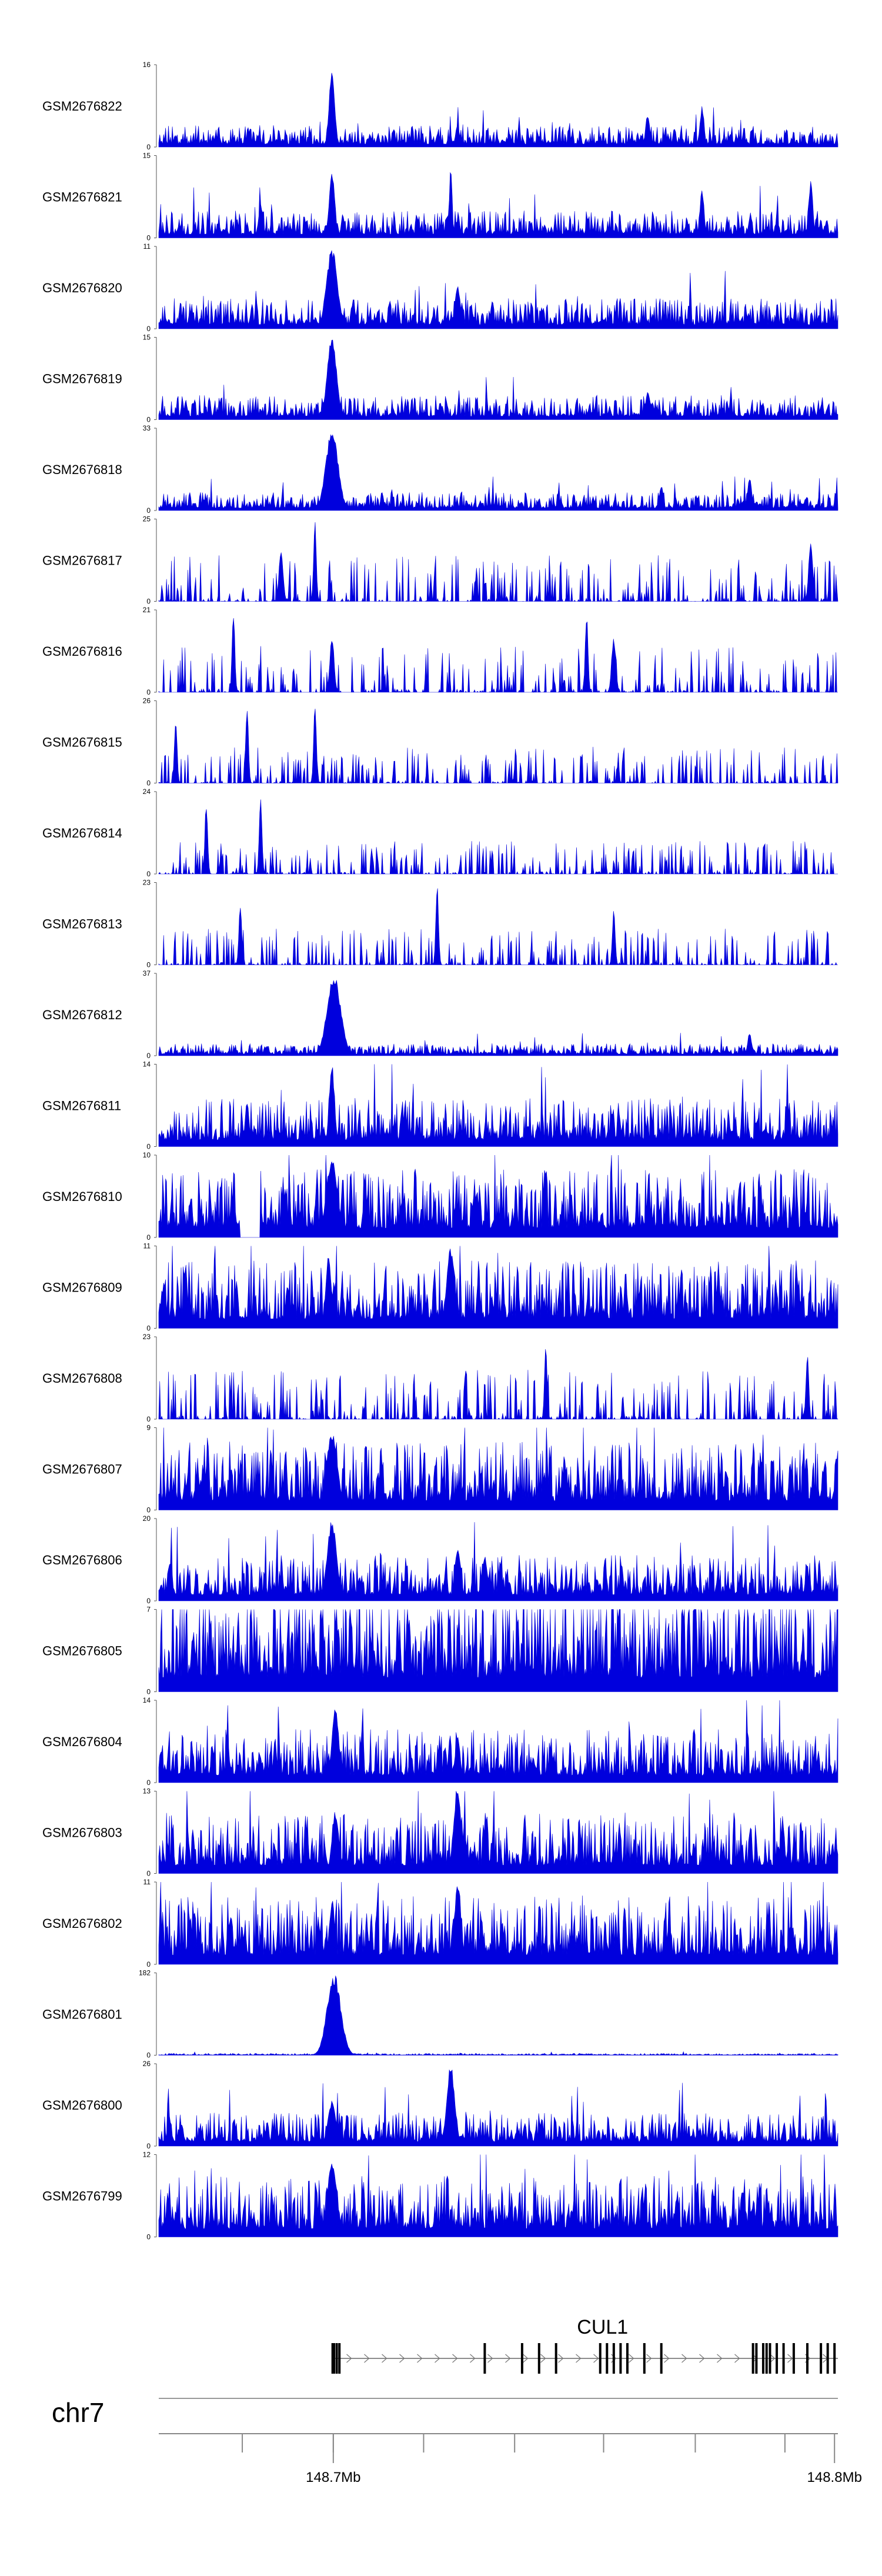  I want to click on track-label: GSM2676814, so click(82, 833).